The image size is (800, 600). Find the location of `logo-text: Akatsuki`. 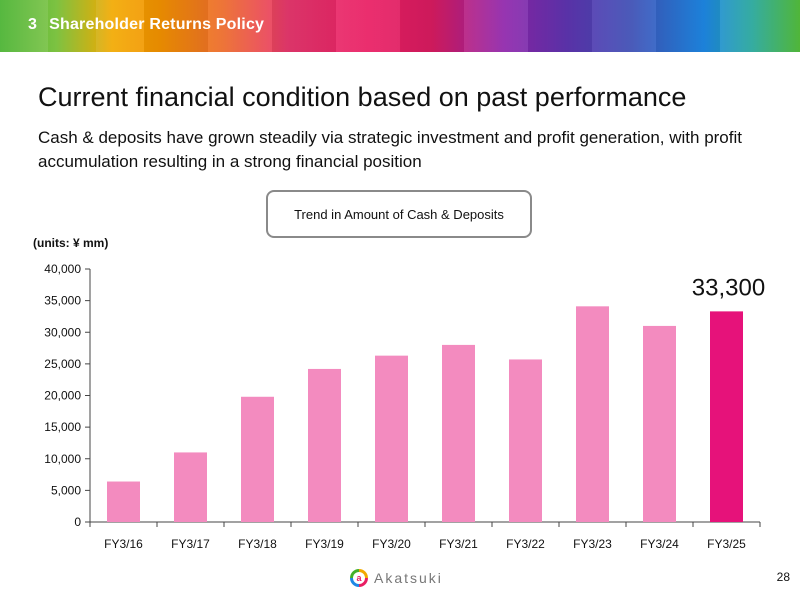

logo-text: Akatsuki is located at coordinates (408, 578).